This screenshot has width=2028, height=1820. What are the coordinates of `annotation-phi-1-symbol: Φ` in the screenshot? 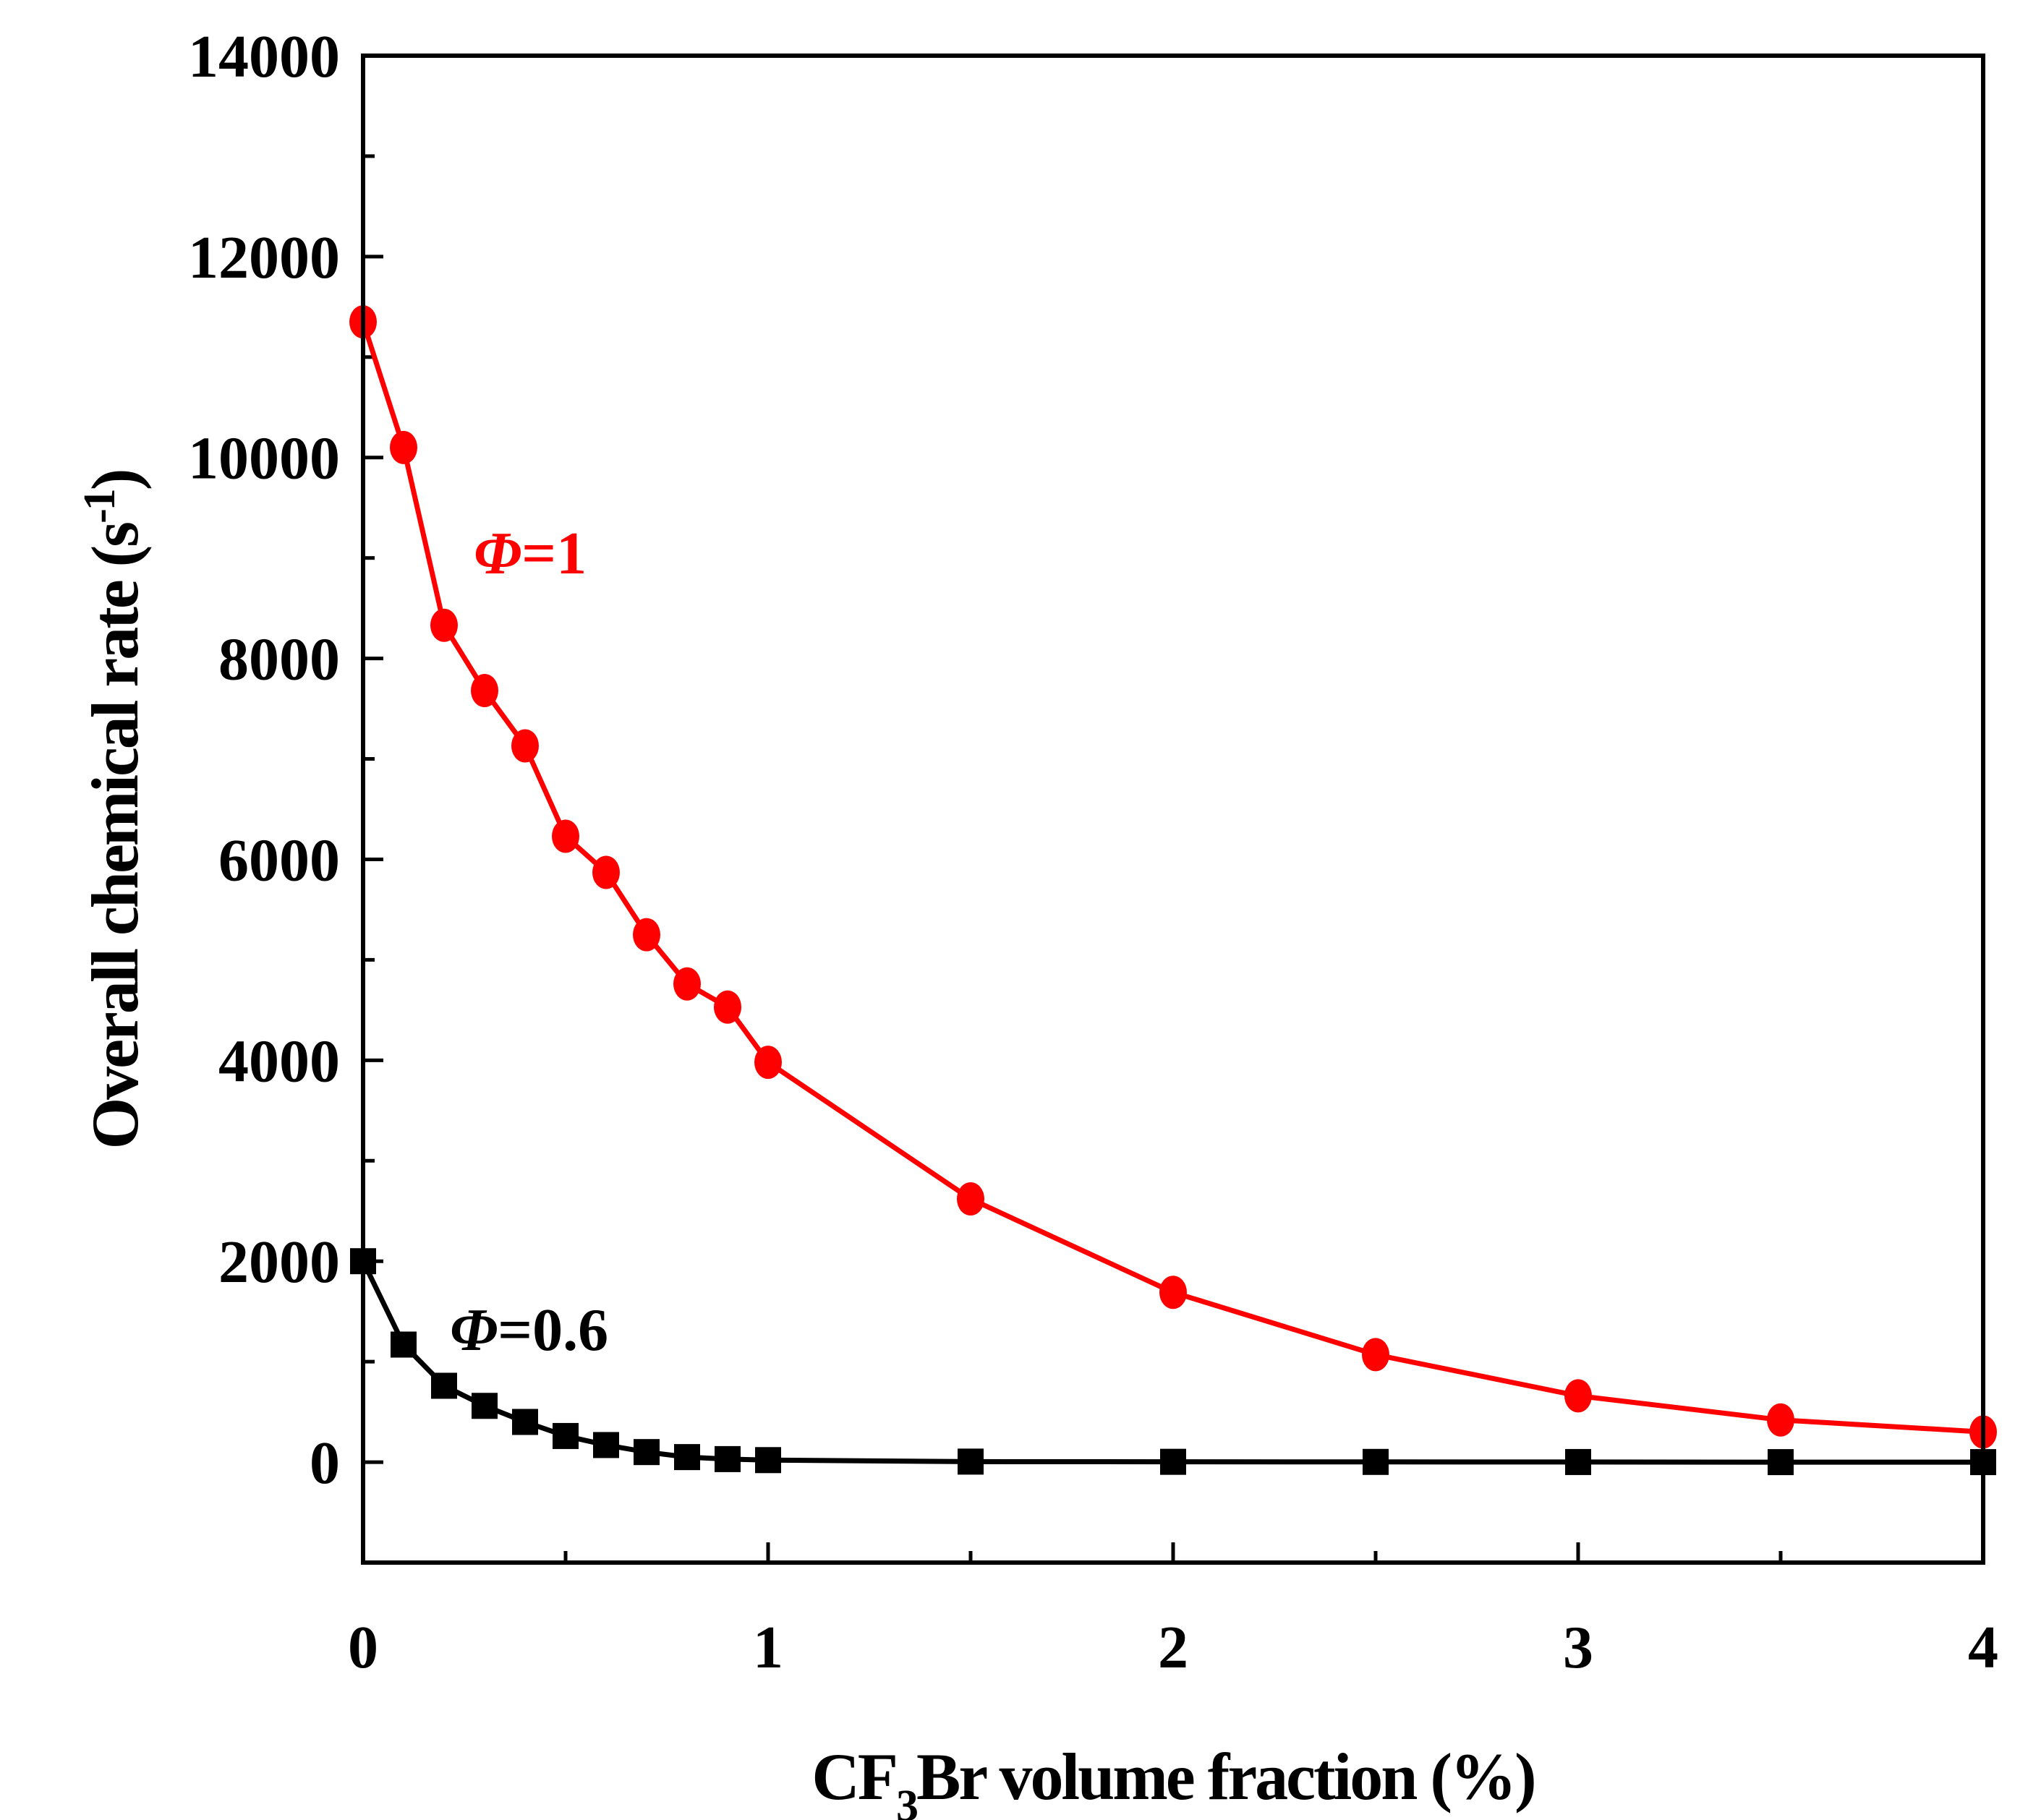 It's located at (497, 553).